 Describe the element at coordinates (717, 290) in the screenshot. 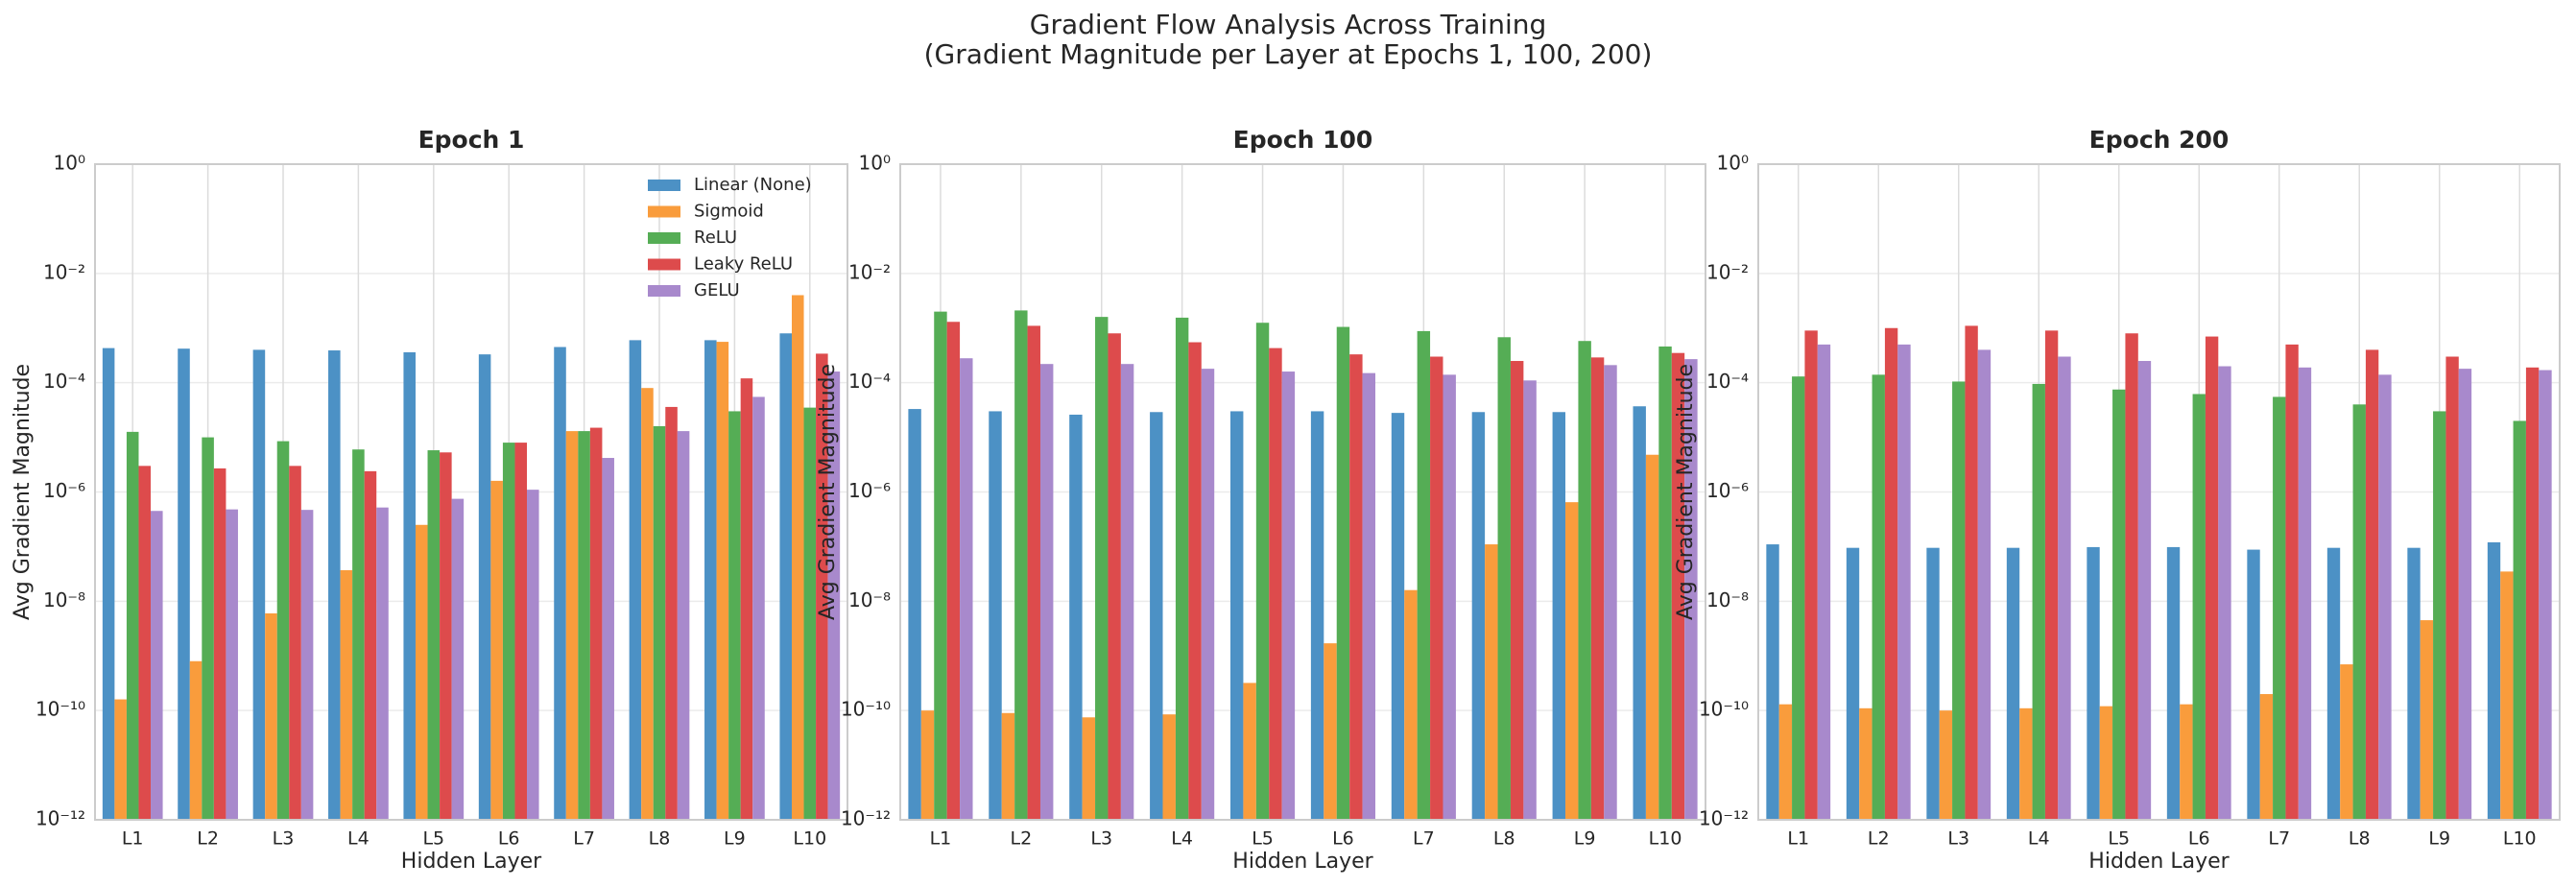

I see `legend-label: GELU` at that location.